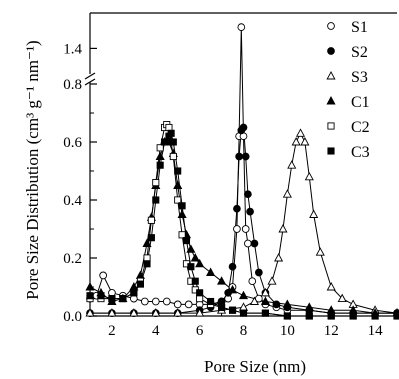 This screenshot has width=399, height=379. Describe the element at coordinates (360, 102) in the screenshot. I see `legend-label-c1: C1` at that location.